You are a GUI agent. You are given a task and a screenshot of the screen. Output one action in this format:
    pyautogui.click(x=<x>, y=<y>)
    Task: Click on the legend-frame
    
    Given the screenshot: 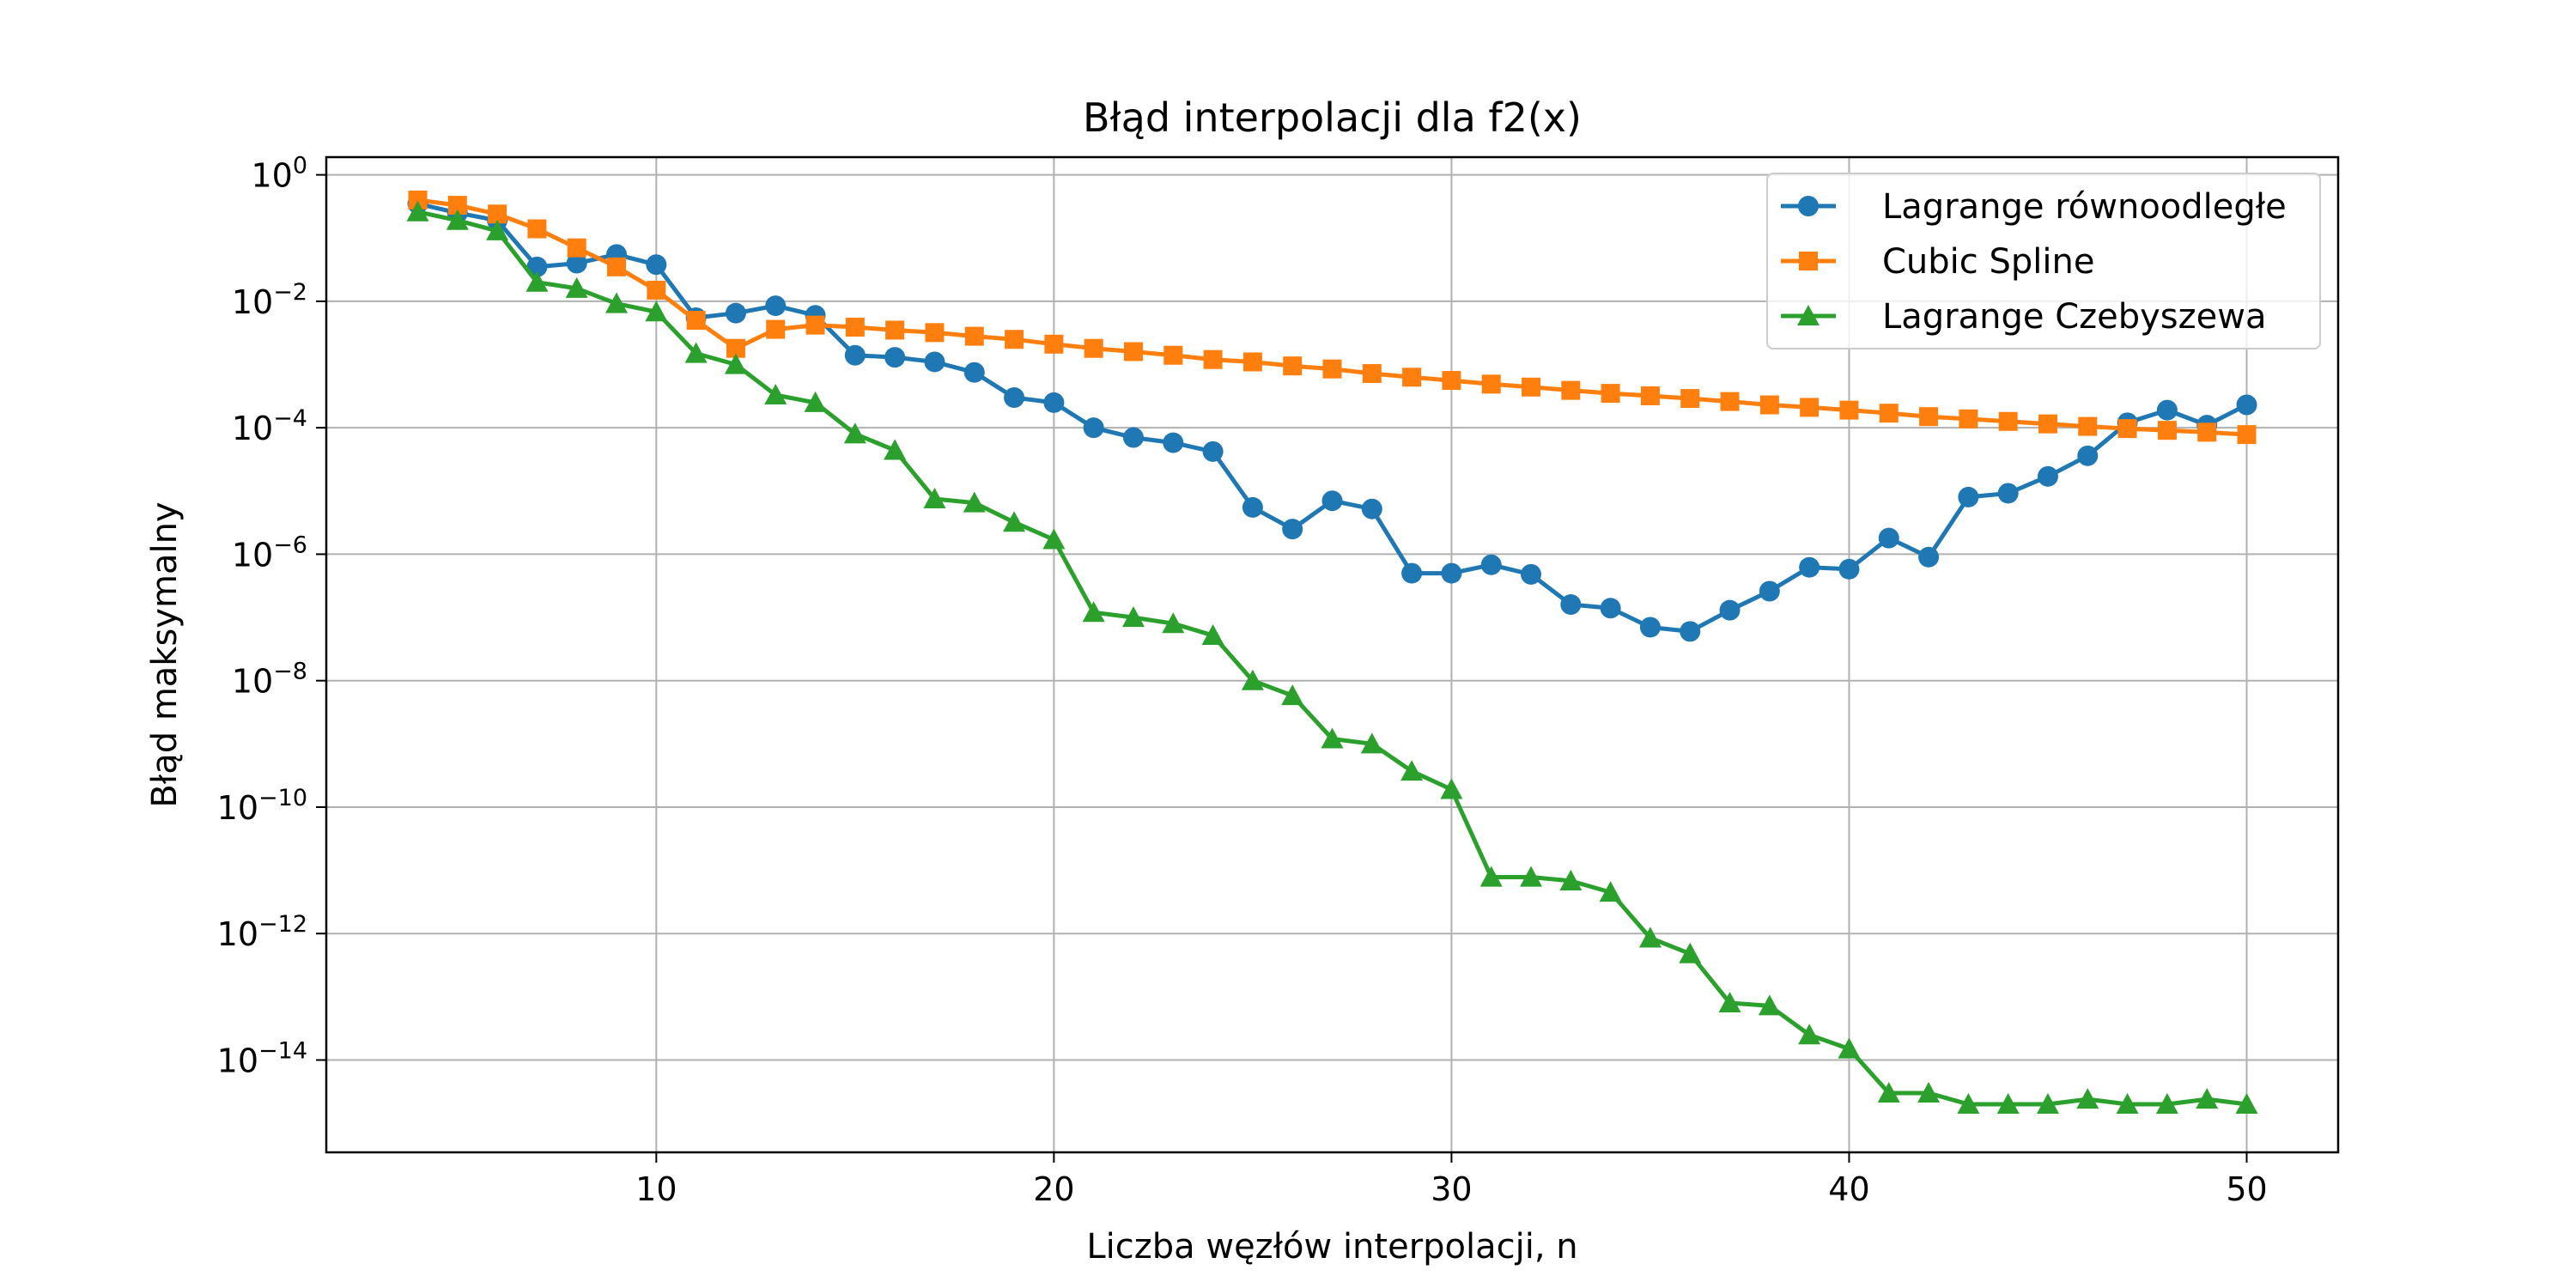 What is the action you would take?
    pyautogui.click(x=2043, y=261)
    